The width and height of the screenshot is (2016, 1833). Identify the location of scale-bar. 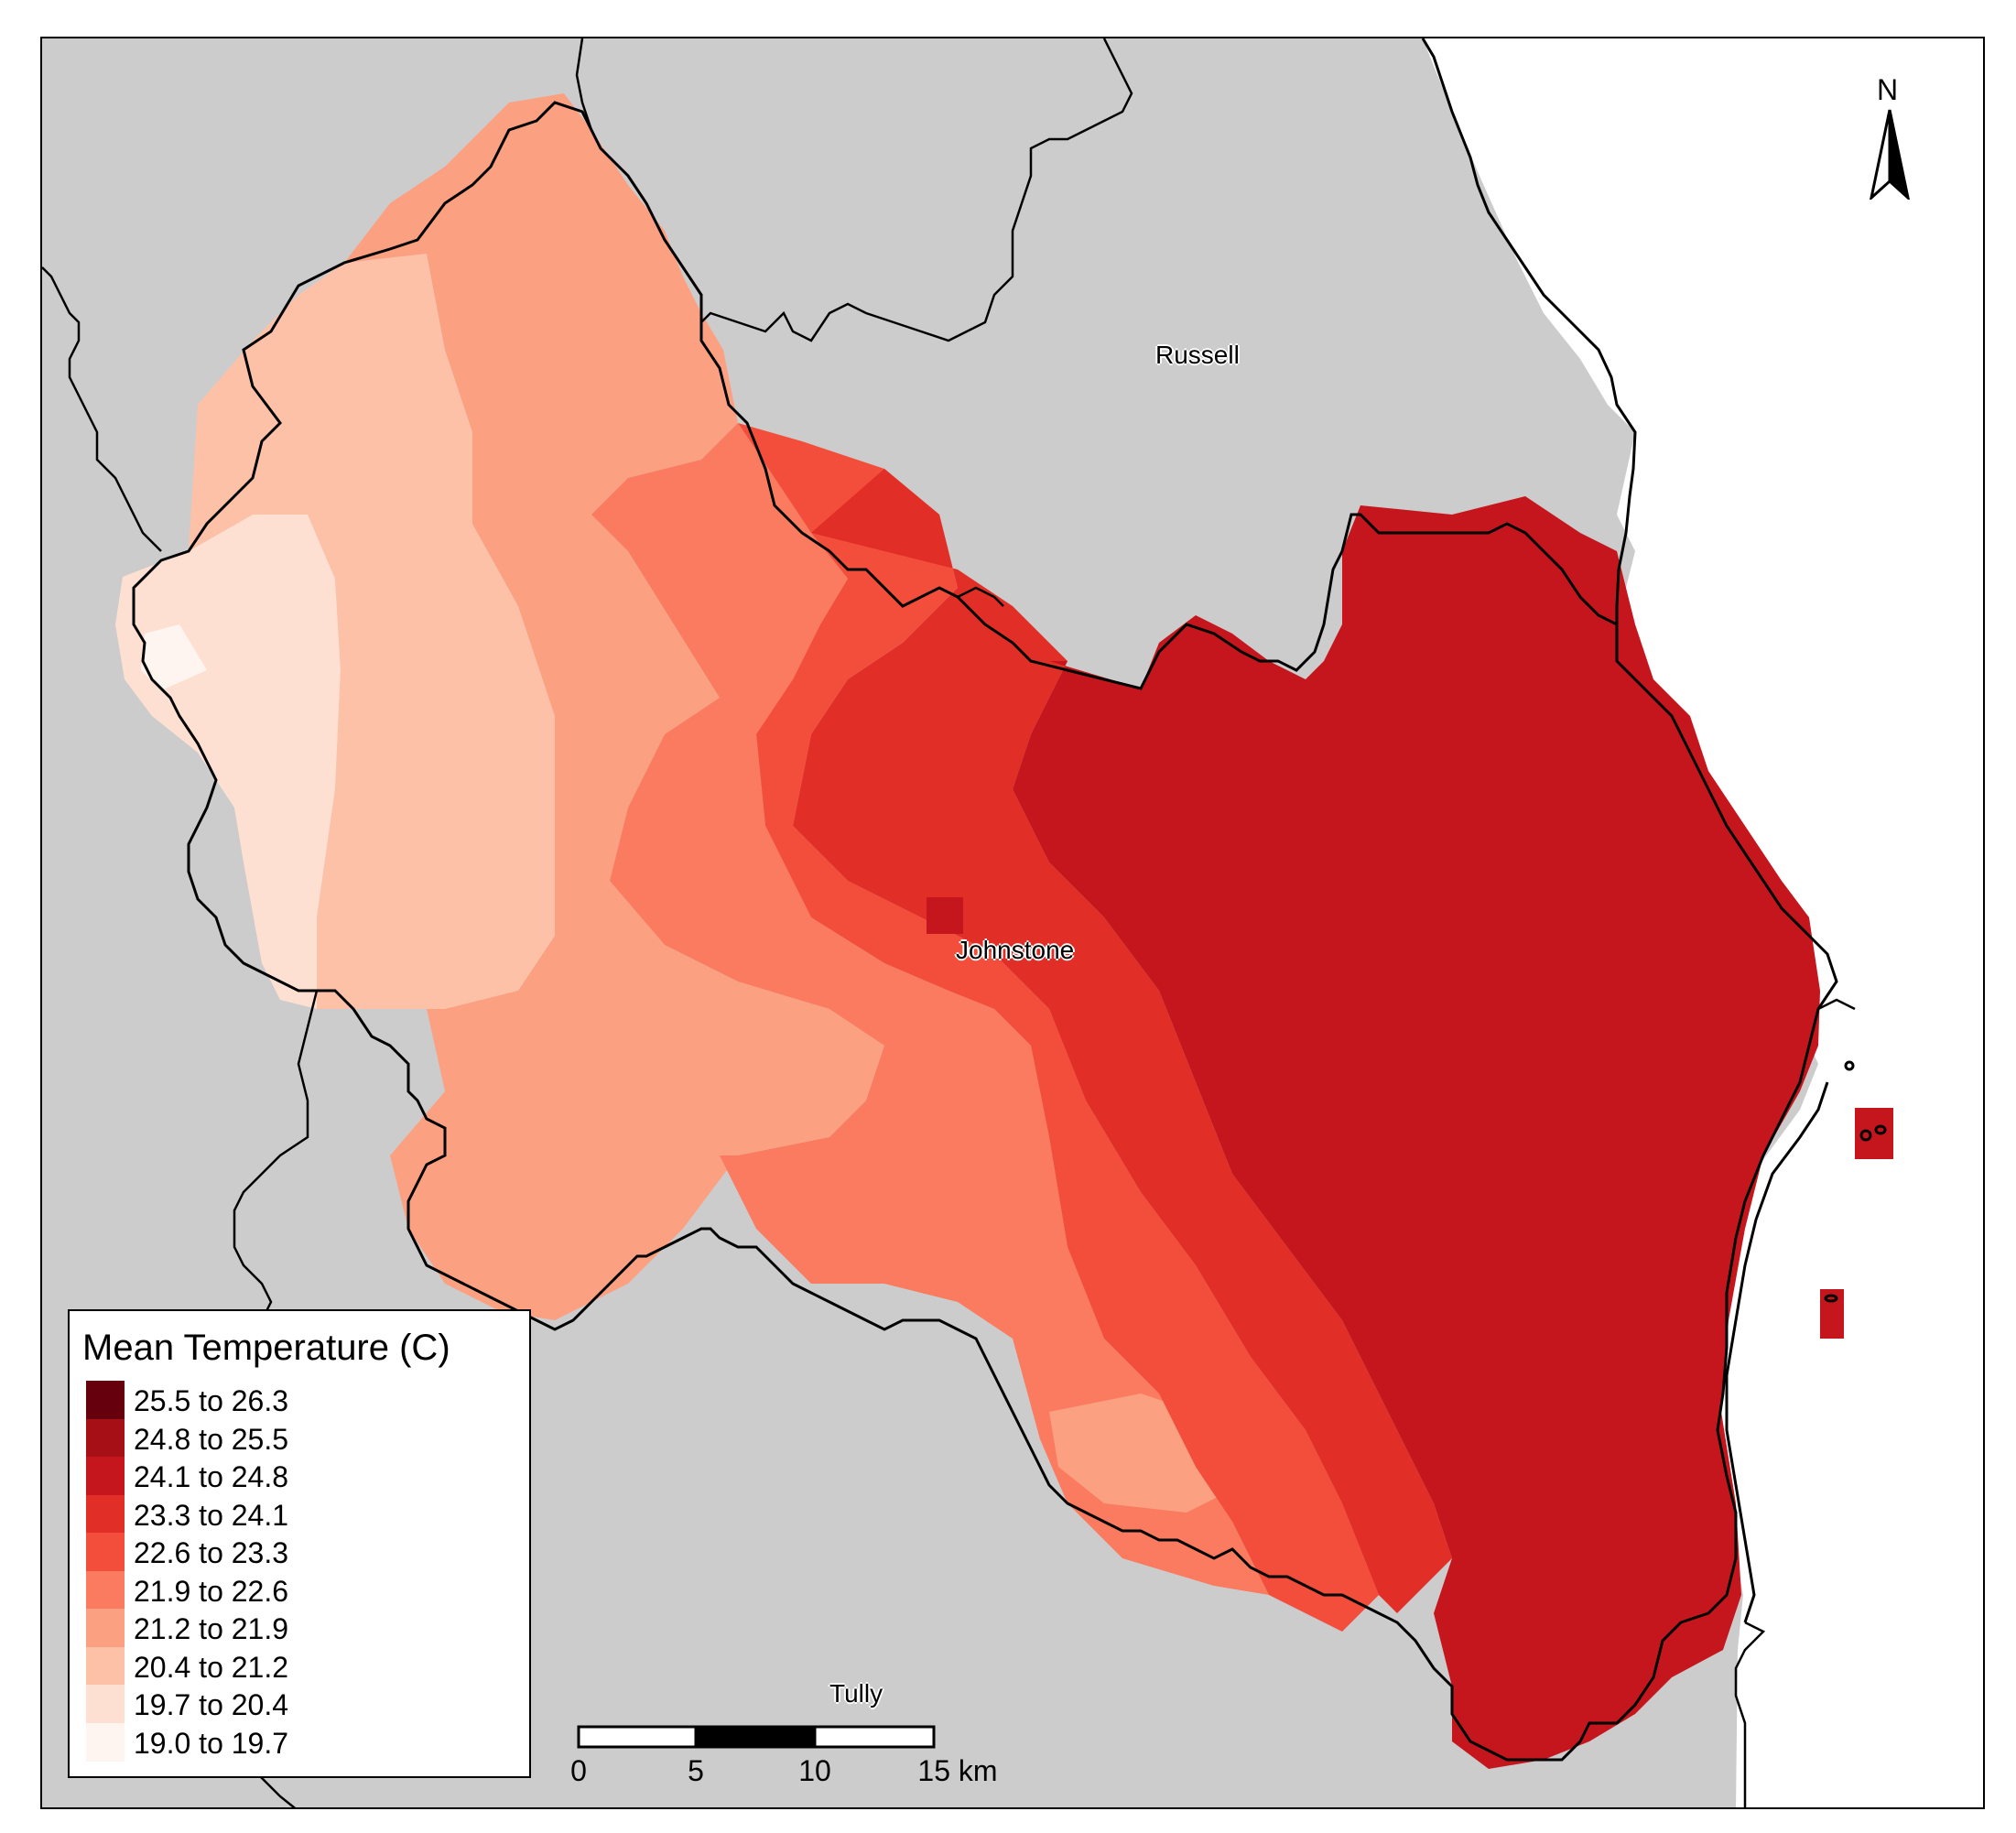
(756, 1737).